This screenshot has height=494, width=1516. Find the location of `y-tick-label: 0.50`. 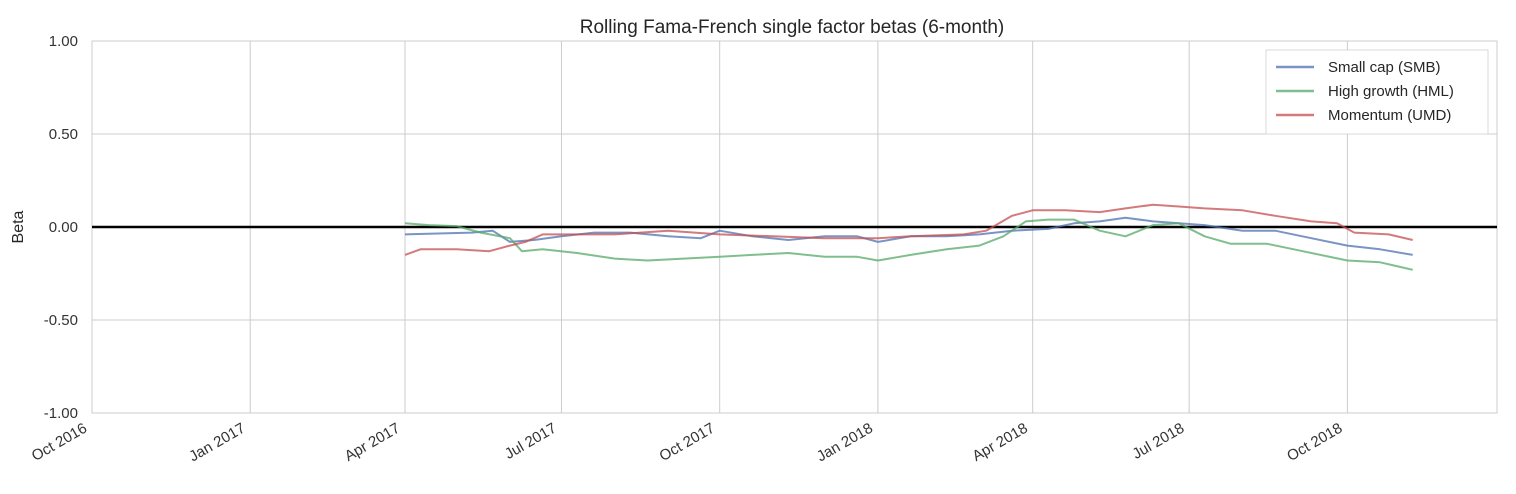

y-tick-label: 0.50 is located at coordinates (63, 134).